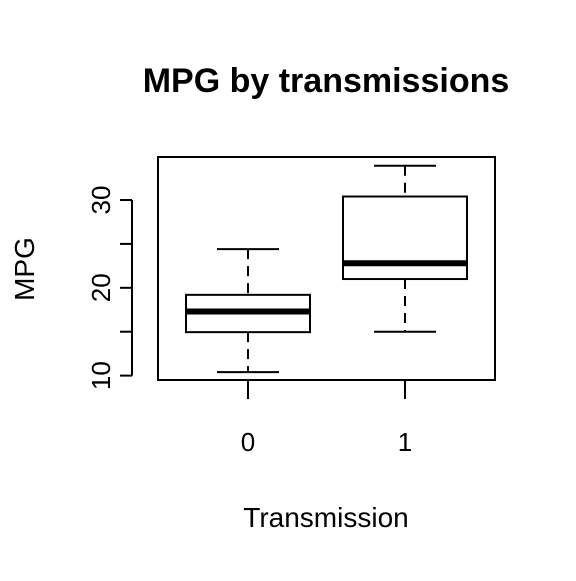 The height and width of the screenshot is (581, 576). What do you see at coordinates (326, 81) in the screenshot?
I see `chart-title: MPG by transmissions` at bounding box center [326, 81].